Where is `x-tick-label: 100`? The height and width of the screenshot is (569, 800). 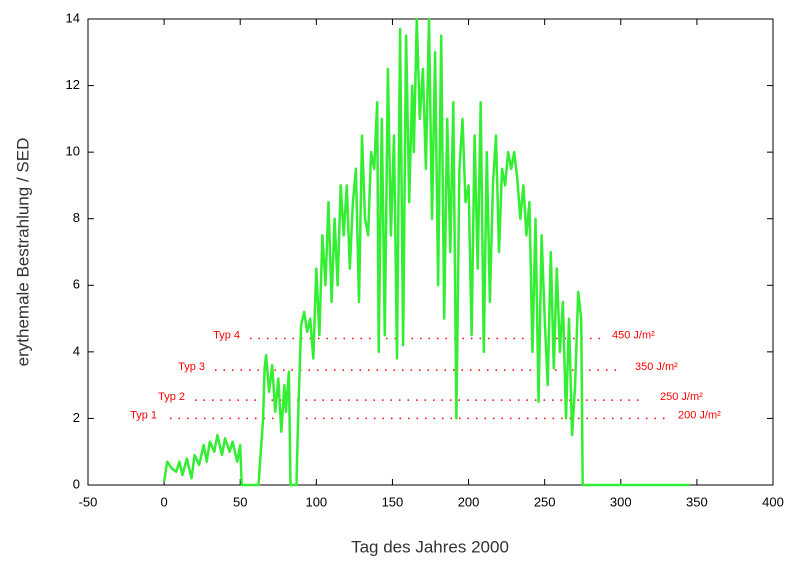
x-tick-label: 100 is located at coordinates (316, 501).